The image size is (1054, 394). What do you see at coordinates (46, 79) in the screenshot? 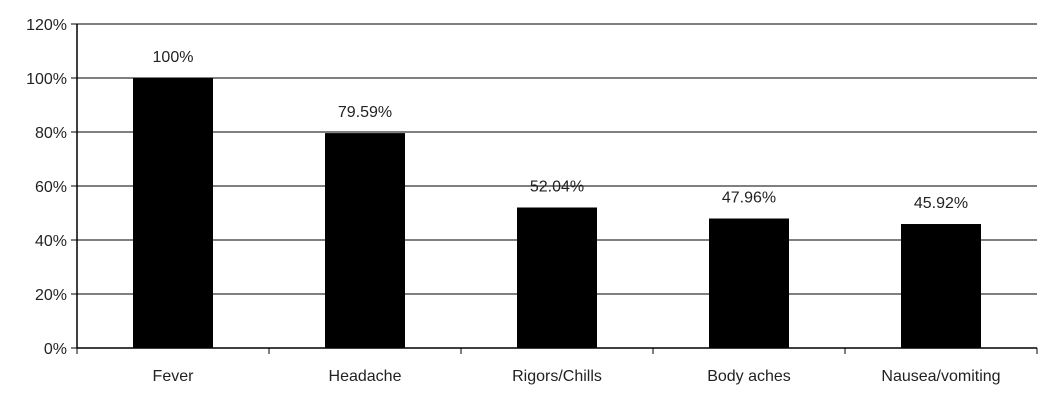
I see `y-tick-label: 100%` at bounding box center [46, 79].